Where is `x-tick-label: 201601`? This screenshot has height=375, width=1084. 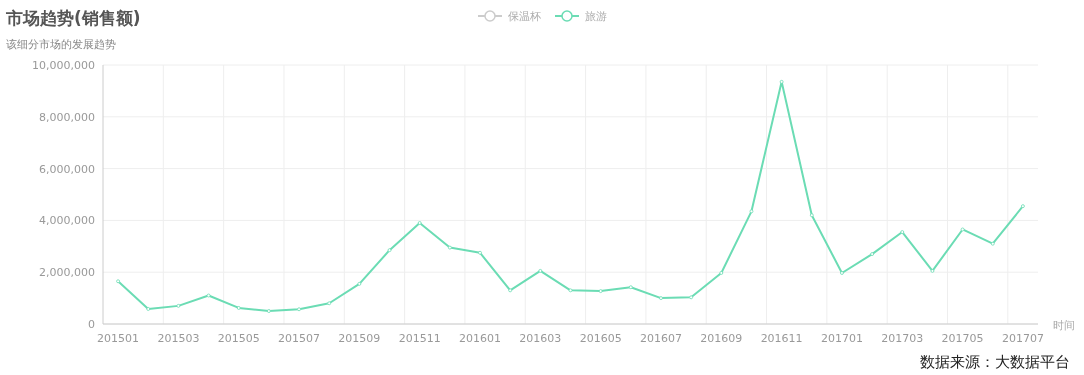 x-tick-label: 201601 is located at coordinates (480, 338).